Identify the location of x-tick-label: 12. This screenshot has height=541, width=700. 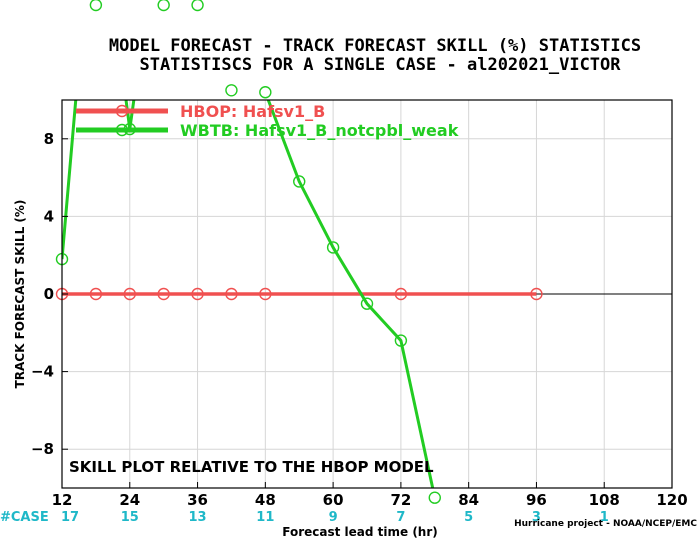
(62, 500).